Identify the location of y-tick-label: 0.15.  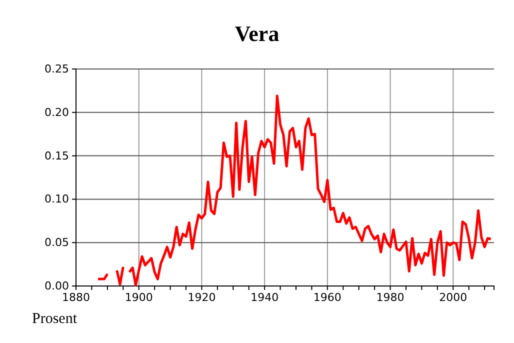
(56, 155).